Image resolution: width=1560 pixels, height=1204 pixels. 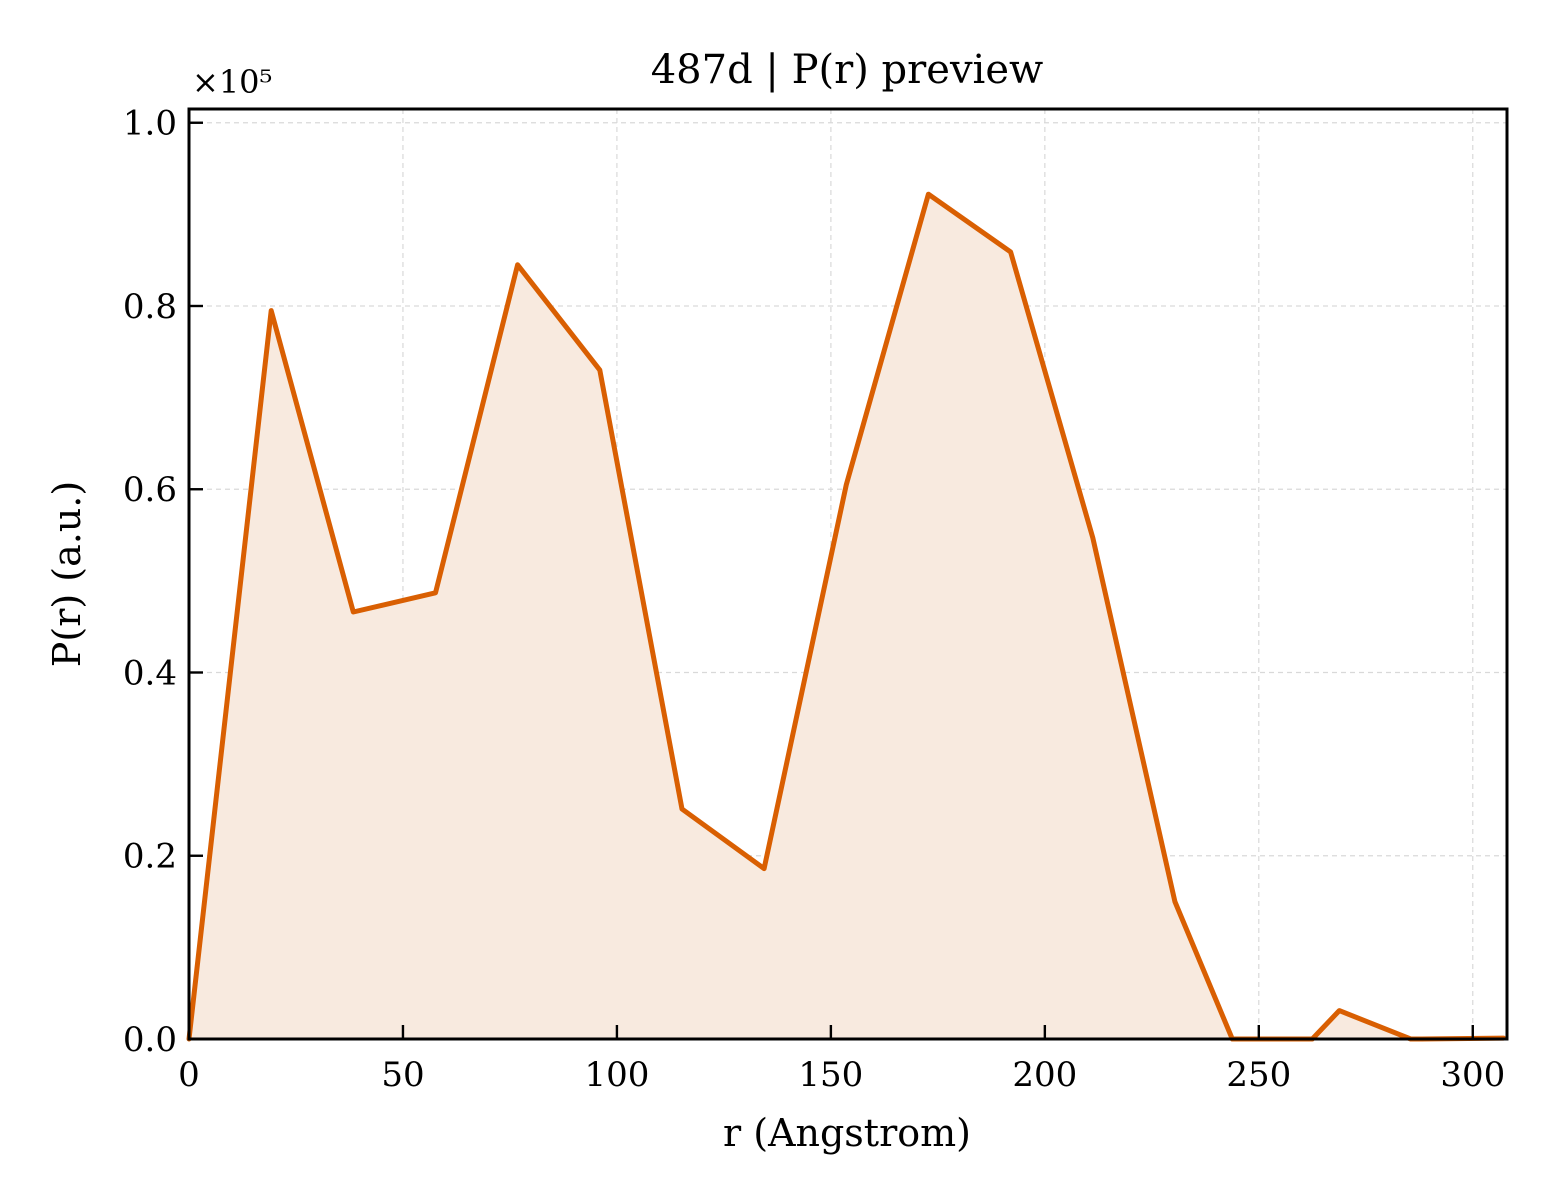 I want to click on y-tick-label: 0.0, so click(x=150, y=1040).